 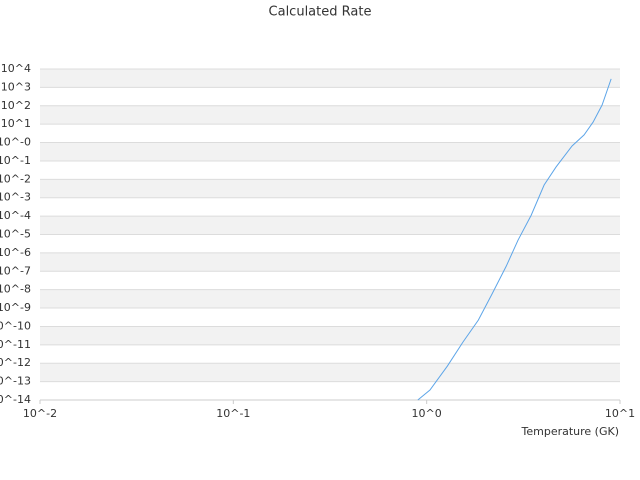 I want to click on y-tick-label: 10^2, so click(x=16, y=105).